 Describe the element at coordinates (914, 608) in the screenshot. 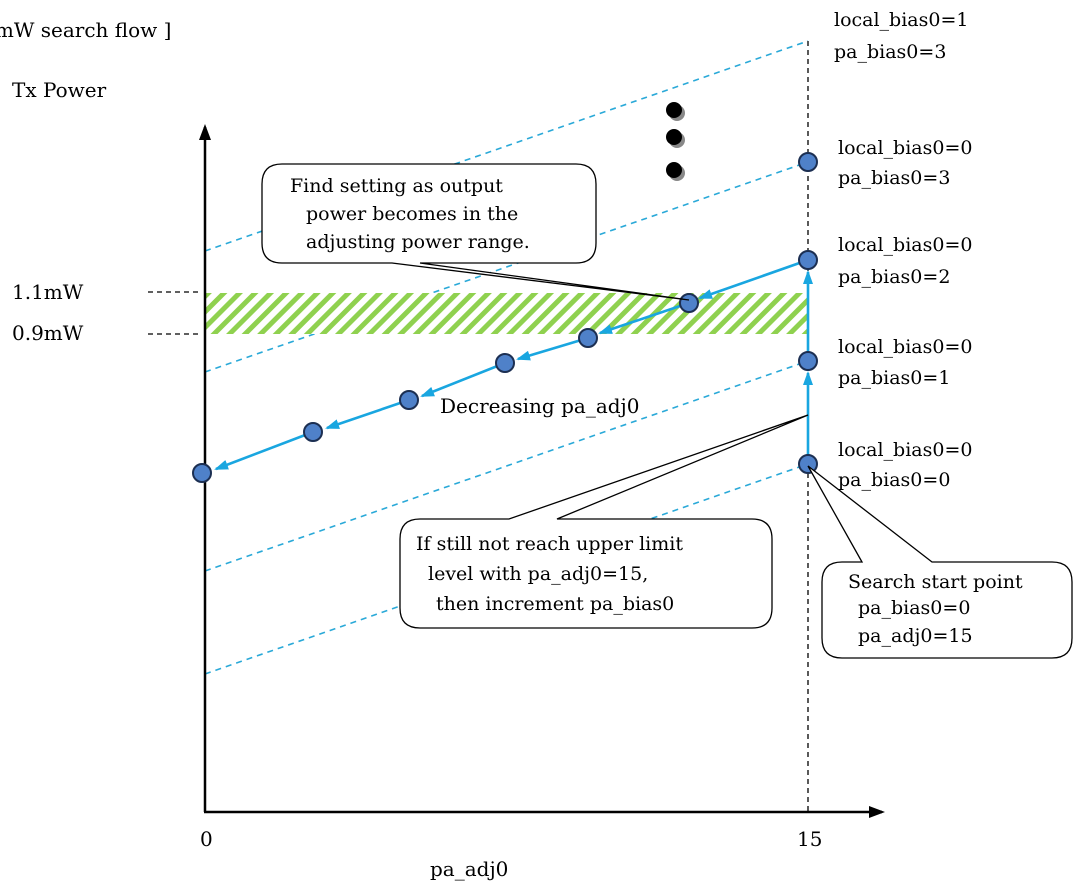

I see `callout-start-line-2: pa_bias0=0` at that location.